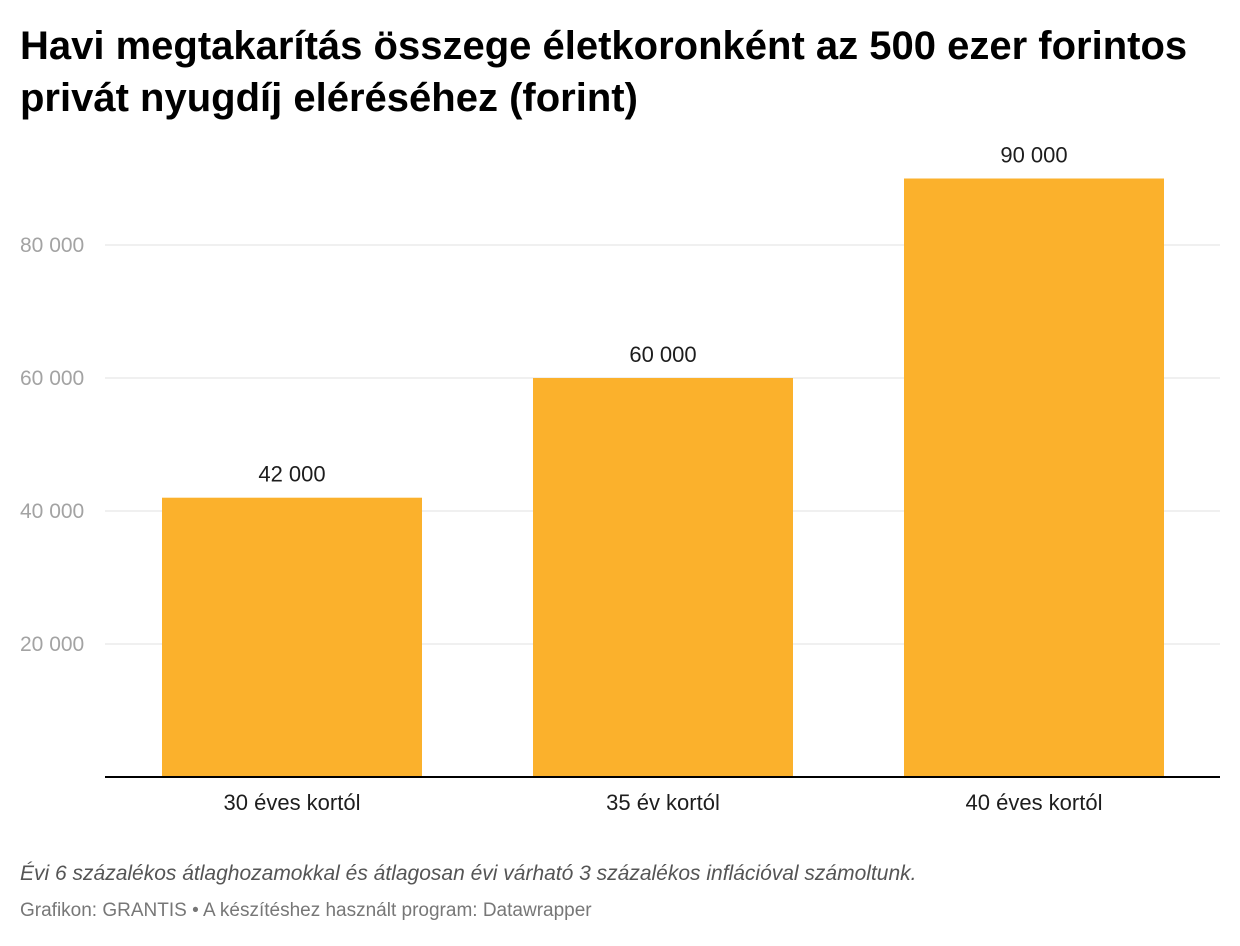 The width and height of the screenshot is (1240, 946). I want to click on bar-value-label: 42 000, so click(291, 474).